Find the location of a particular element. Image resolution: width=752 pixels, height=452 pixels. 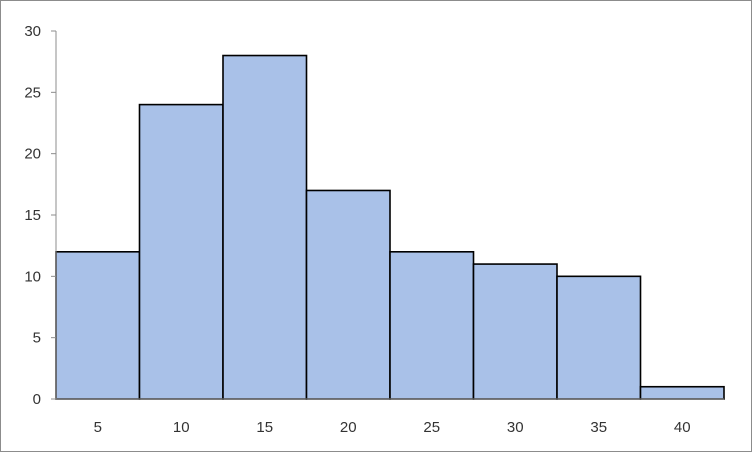

x-tick-label: 25 is located at coordinates (431, 427).